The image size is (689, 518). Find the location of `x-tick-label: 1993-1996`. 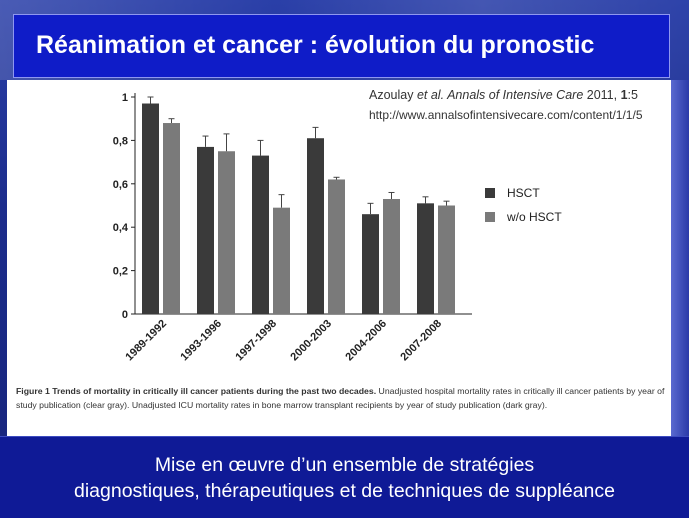

x-tick-label: 1993-1996 is located at coordinates (201, 341).